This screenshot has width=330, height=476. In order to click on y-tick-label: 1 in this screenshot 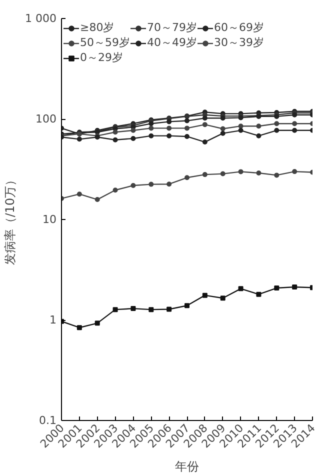, I will do `click(53, 320)`.